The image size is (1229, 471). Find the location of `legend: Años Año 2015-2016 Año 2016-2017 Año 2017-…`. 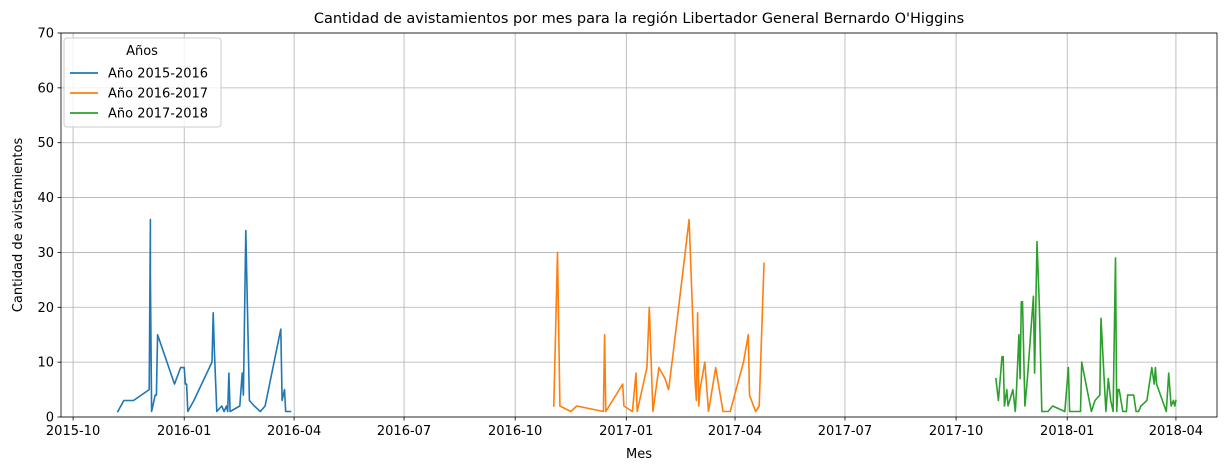

legend: Años Año 2015-2016 Año 2016-2017 Año 2017-… is located at coordinates (142, 82).